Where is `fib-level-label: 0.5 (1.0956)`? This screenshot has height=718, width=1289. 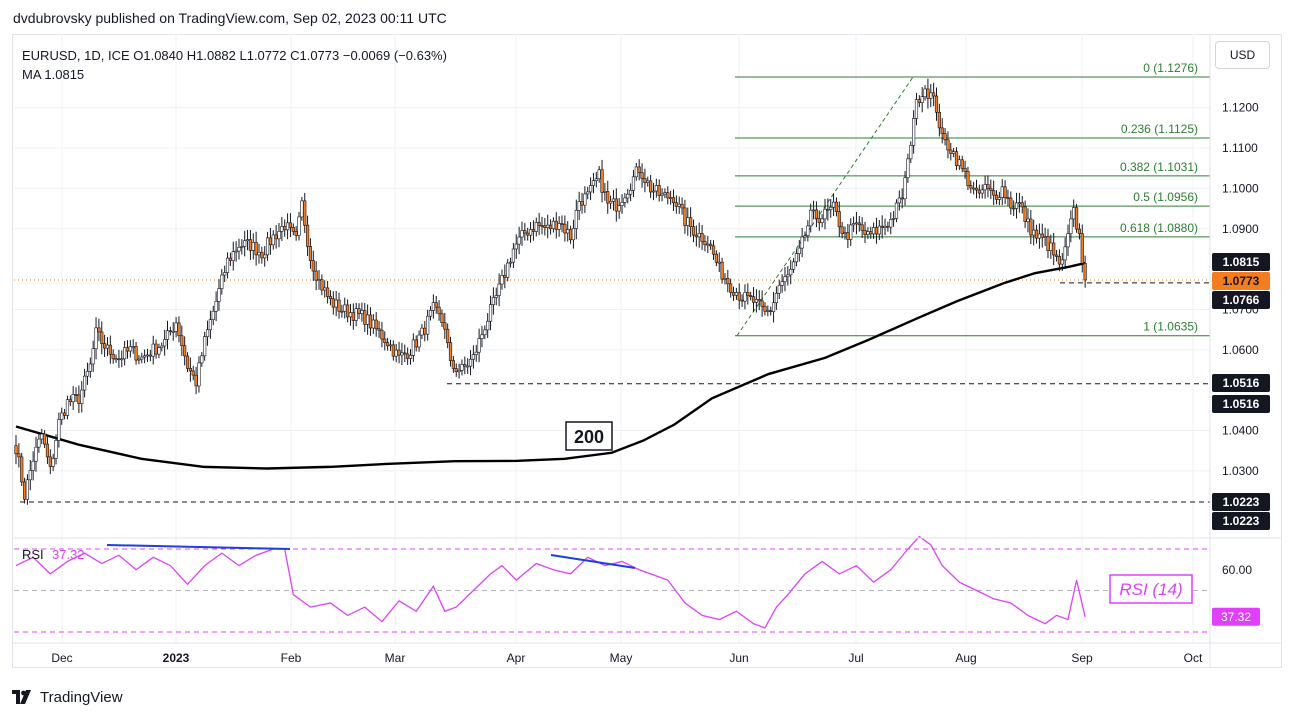
fib-level-label: 0.5 (1.0956) is located at coordinates (1165, 197).